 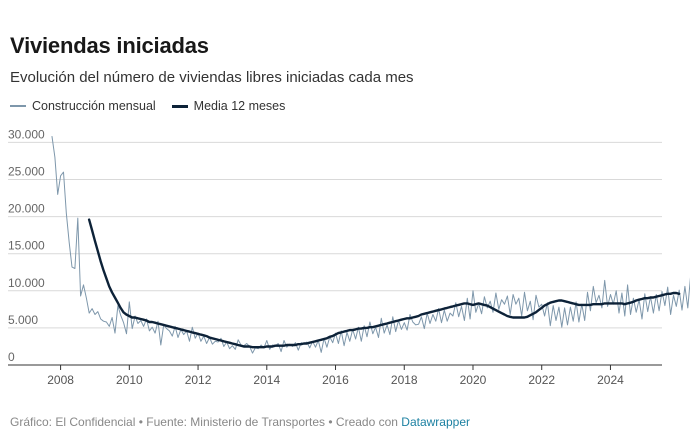 What do you see at coordinates (239, 106) in the screenshot?
I see `legend-label-average: Media 12 meses` at bounding box center [239, 106].